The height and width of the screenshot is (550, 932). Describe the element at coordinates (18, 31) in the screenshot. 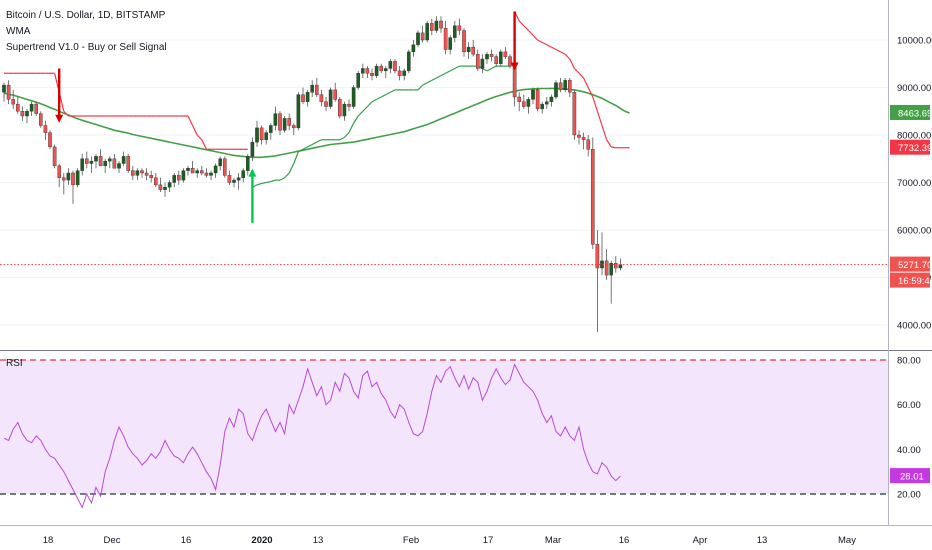

I see `indicator-wma-label: WMA` at that location.